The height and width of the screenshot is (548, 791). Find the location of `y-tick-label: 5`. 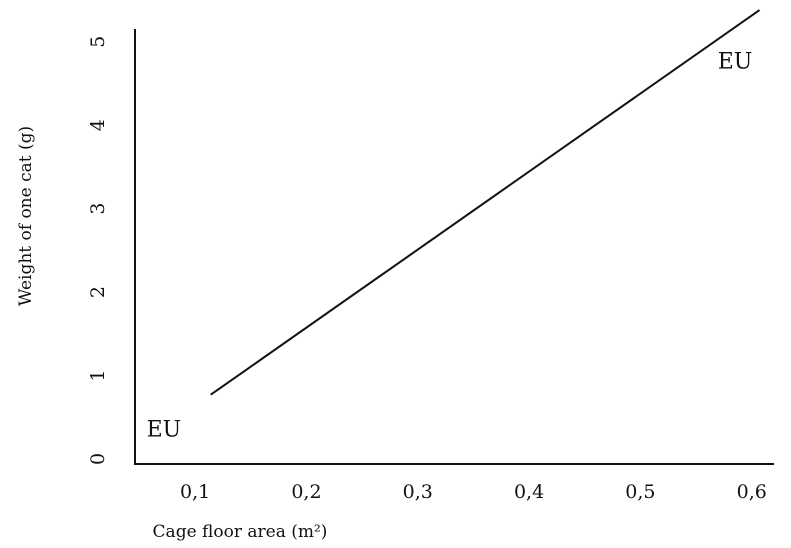

y-tick-label: 5 is located at coordinates (98, 42).